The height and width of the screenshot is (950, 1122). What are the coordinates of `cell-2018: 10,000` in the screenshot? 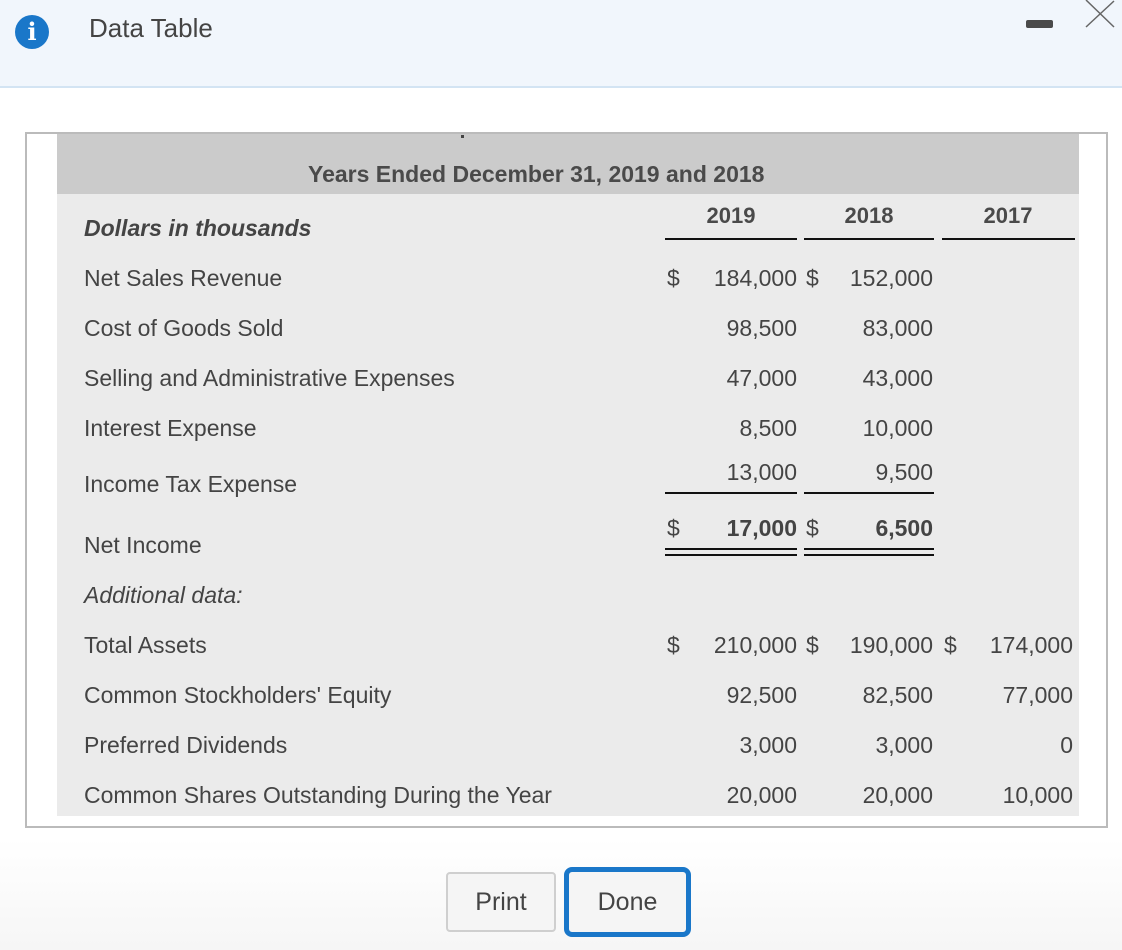 It's located at (897, 428).